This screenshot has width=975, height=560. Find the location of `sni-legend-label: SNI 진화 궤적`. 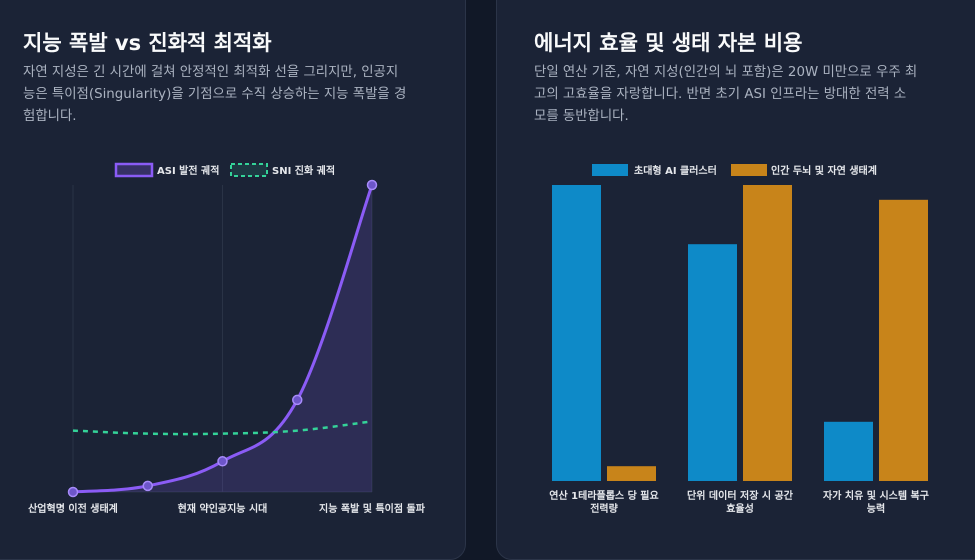

sni-legend-label: SNI 진화 궤적 is located at coordinates (303, 170).